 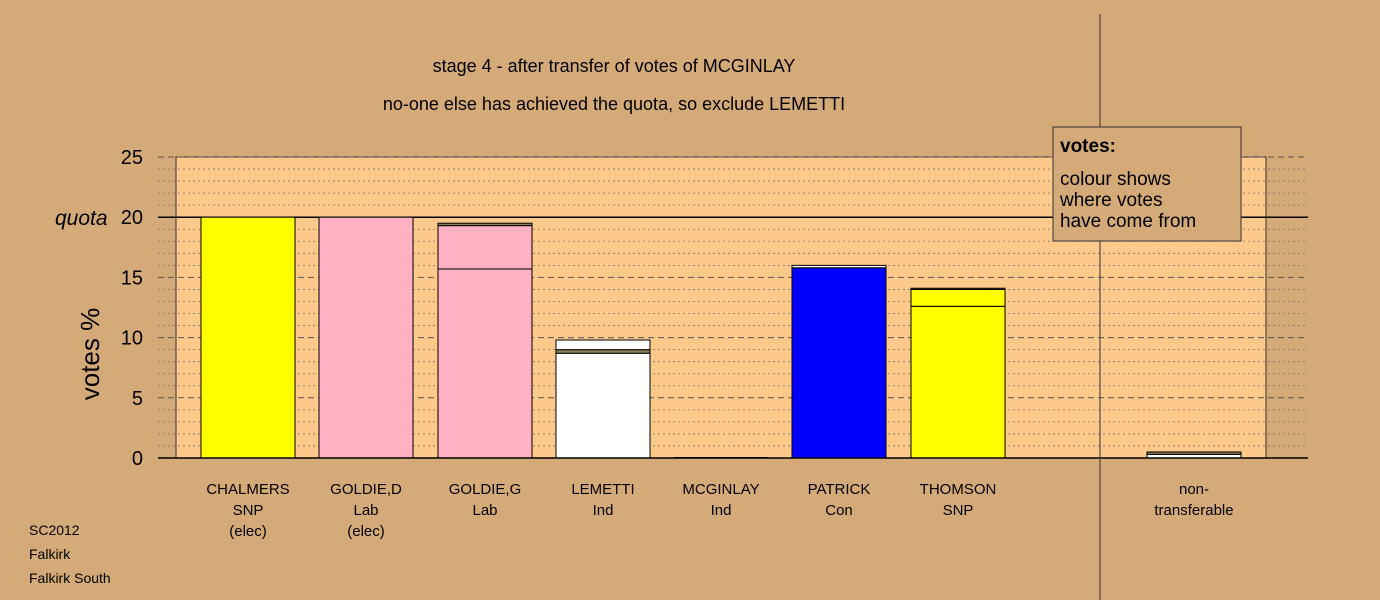 I want to click on x-tick-label: Con, so click(x=839, y=510).